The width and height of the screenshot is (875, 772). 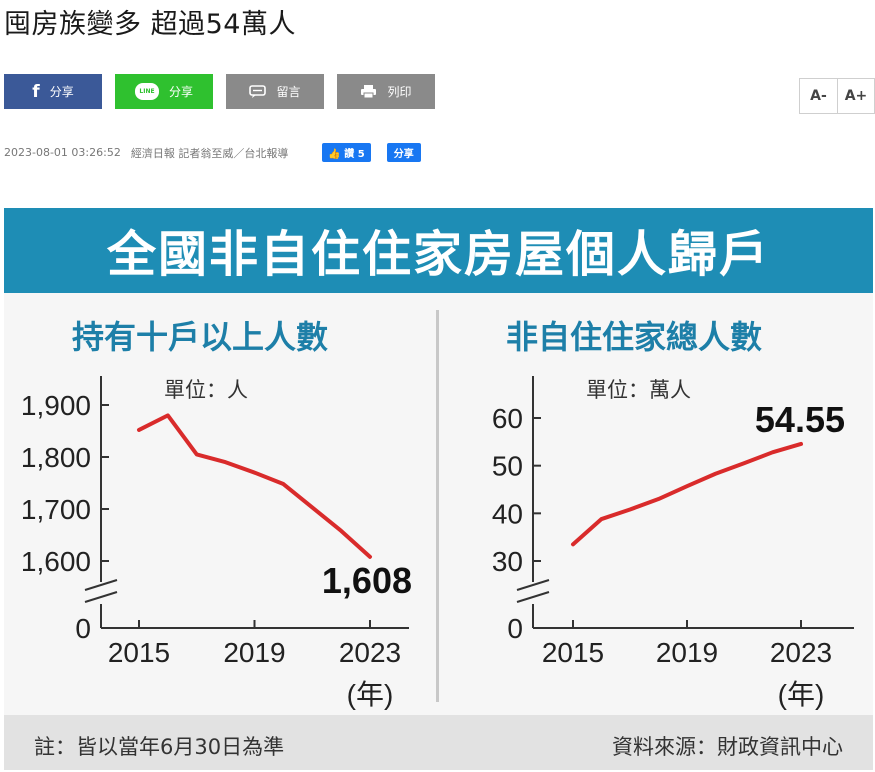 What do you see at coordinates (573, 652) in the screenshot?
I see `chart-1-x-tick-label: 2015` at bounding box center [573, 652].